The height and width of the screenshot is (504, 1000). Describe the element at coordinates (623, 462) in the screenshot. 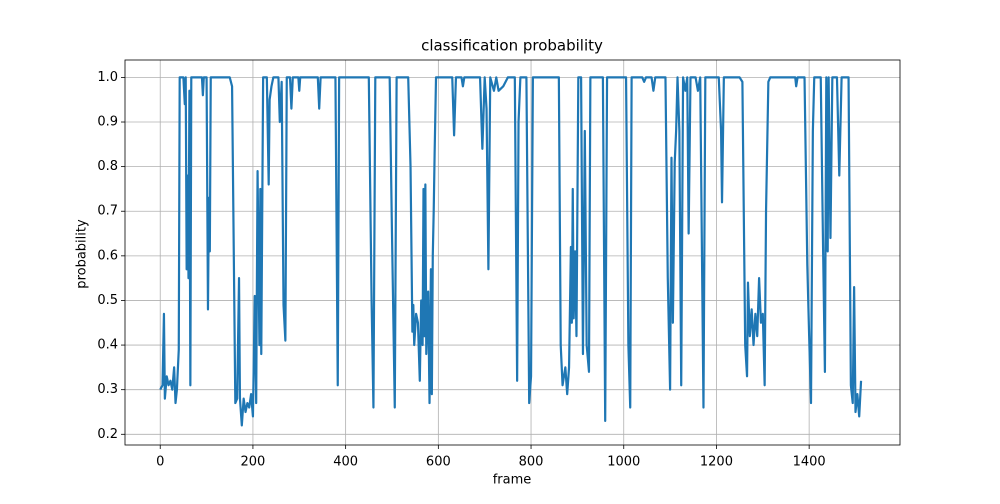

I see `x-tick-label: 1000` at that location.